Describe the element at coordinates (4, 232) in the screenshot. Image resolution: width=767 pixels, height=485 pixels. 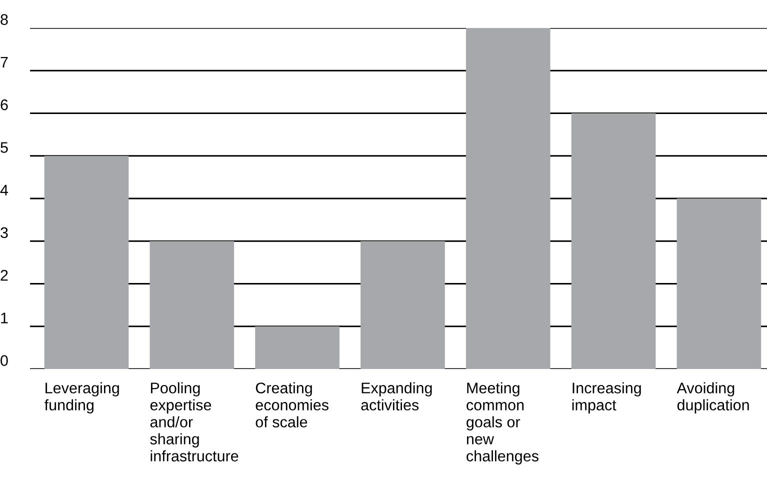
I see `y-tick-label: 3` at that location.